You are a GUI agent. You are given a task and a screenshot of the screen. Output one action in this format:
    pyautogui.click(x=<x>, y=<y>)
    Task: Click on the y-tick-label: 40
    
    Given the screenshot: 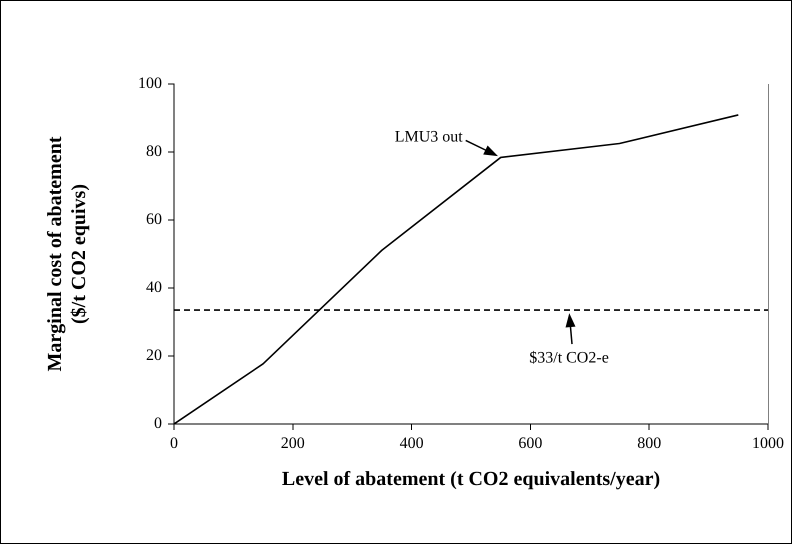 What is the action you would take?
    pyautogui.click(x=154, y=287)
    